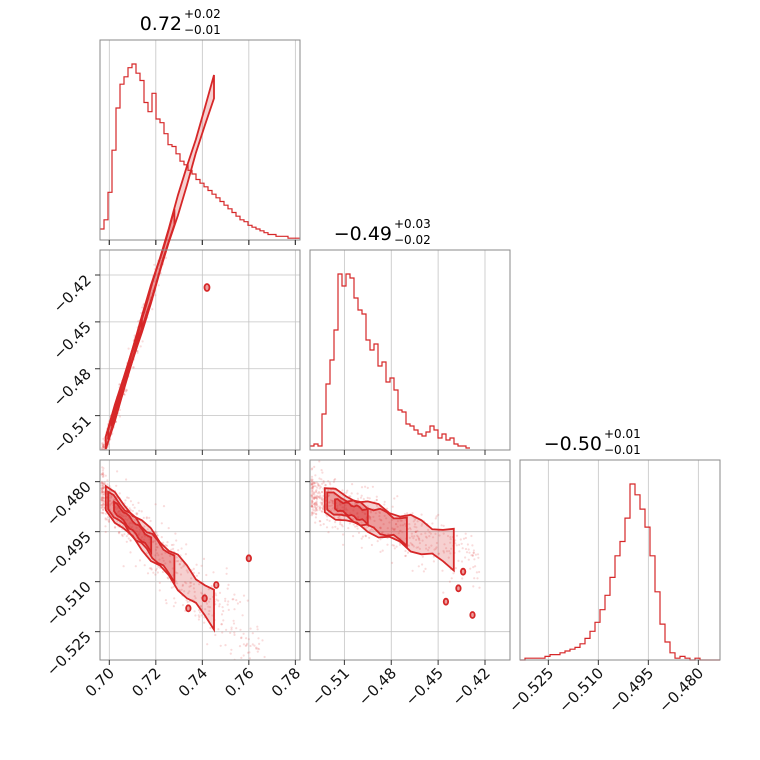 This screenshot has height=760, width=760. Describe the element at coordinates (202, 14) in the screenshot. I see `param-title-plus: +0.02` at that location.